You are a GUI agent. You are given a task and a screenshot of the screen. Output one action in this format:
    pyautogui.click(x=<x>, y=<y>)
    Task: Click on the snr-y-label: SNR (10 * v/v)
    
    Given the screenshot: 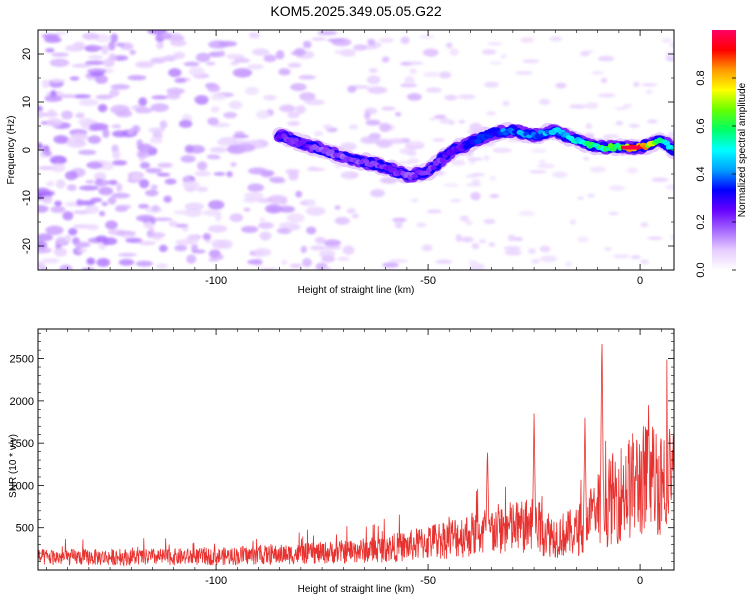 What is the action you would take?
    pyautogui.click(x=13, y=466)
    